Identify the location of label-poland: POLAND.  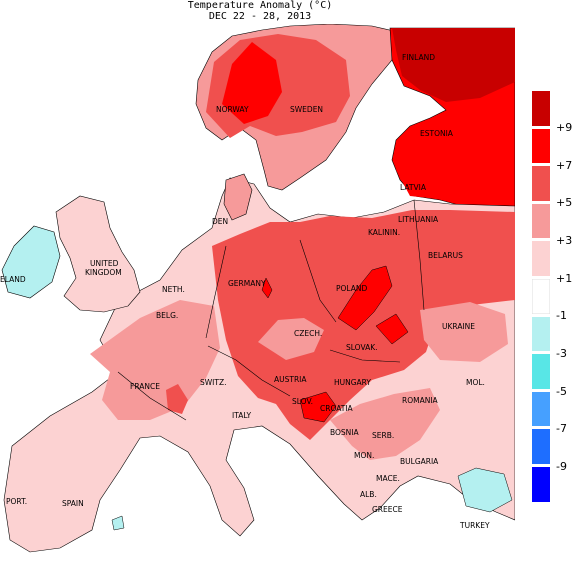
(352, 288).